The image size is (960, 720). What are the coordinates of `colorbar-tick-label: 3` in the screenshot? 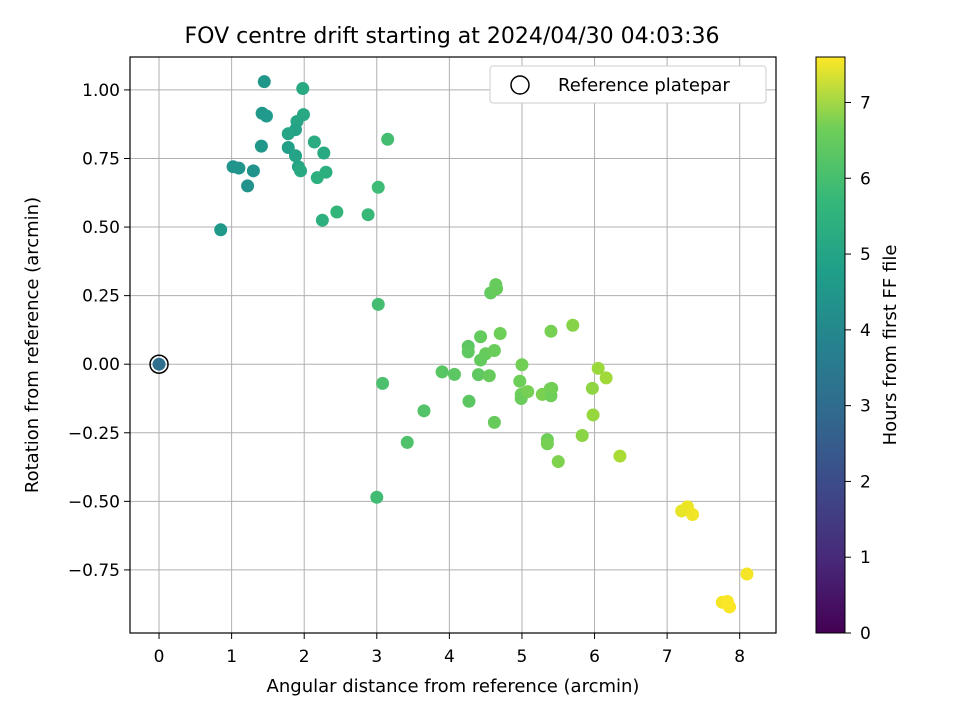 It's located at (865, 407).